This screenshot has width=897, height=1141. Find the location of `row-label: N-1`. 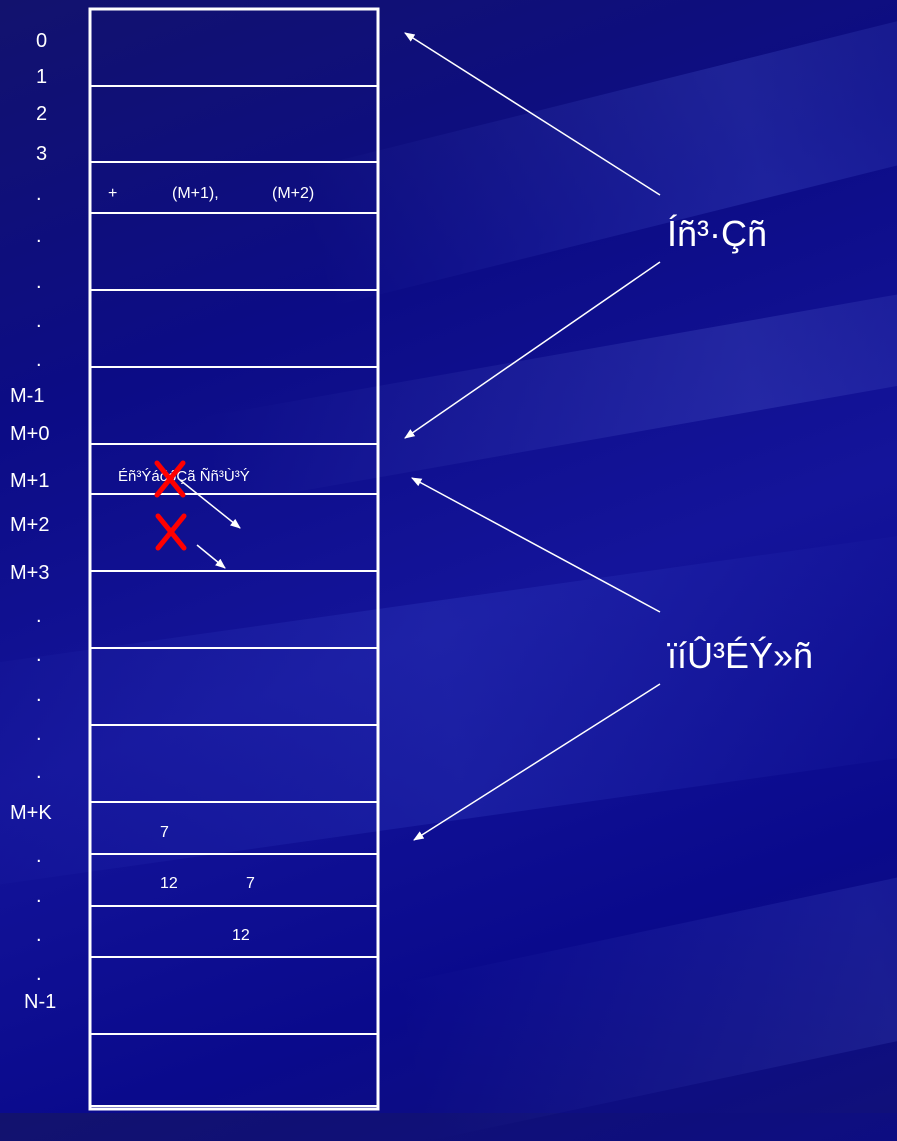

row-label: N-1 is located at coordinates (40, 1002).